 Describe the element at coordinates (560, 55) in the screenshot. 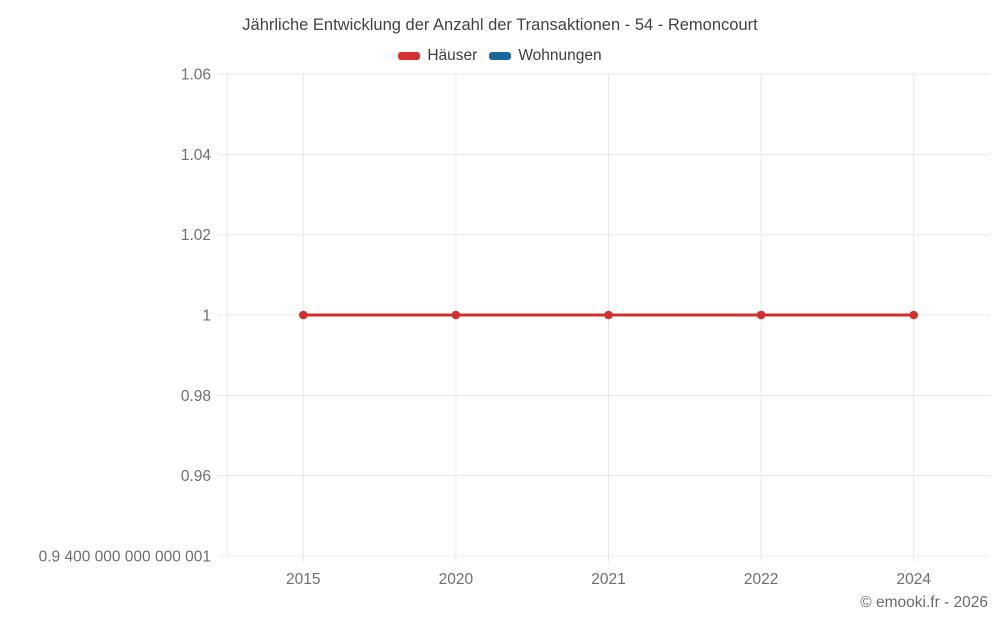

I see `legend-label-wohnungen: Wohnungen` at that location.